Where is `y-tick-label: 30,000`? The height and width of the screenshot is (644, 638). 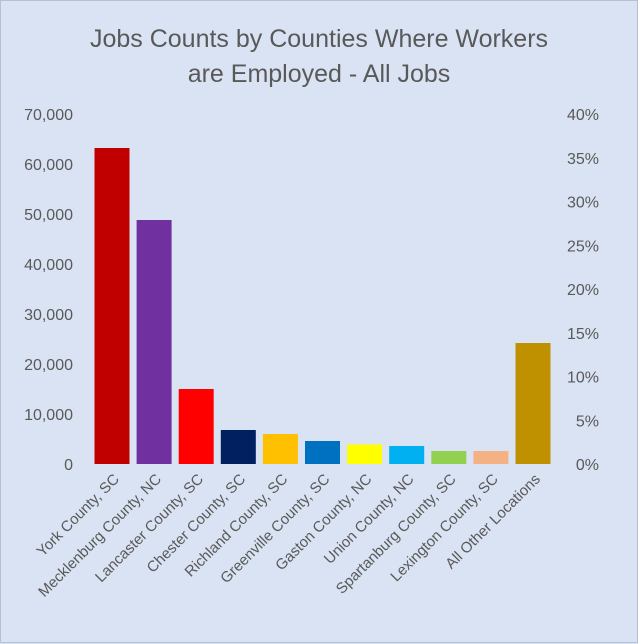 y-tick-label: 30,000 is located at coordinates (48, 315).